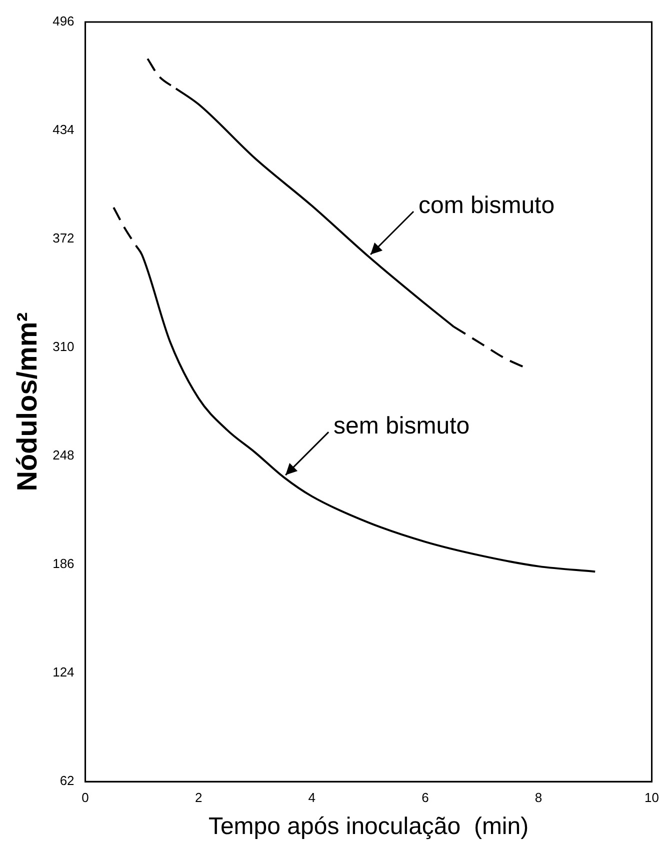  I want to click on x-tick-label: 0, so click(85, 797).